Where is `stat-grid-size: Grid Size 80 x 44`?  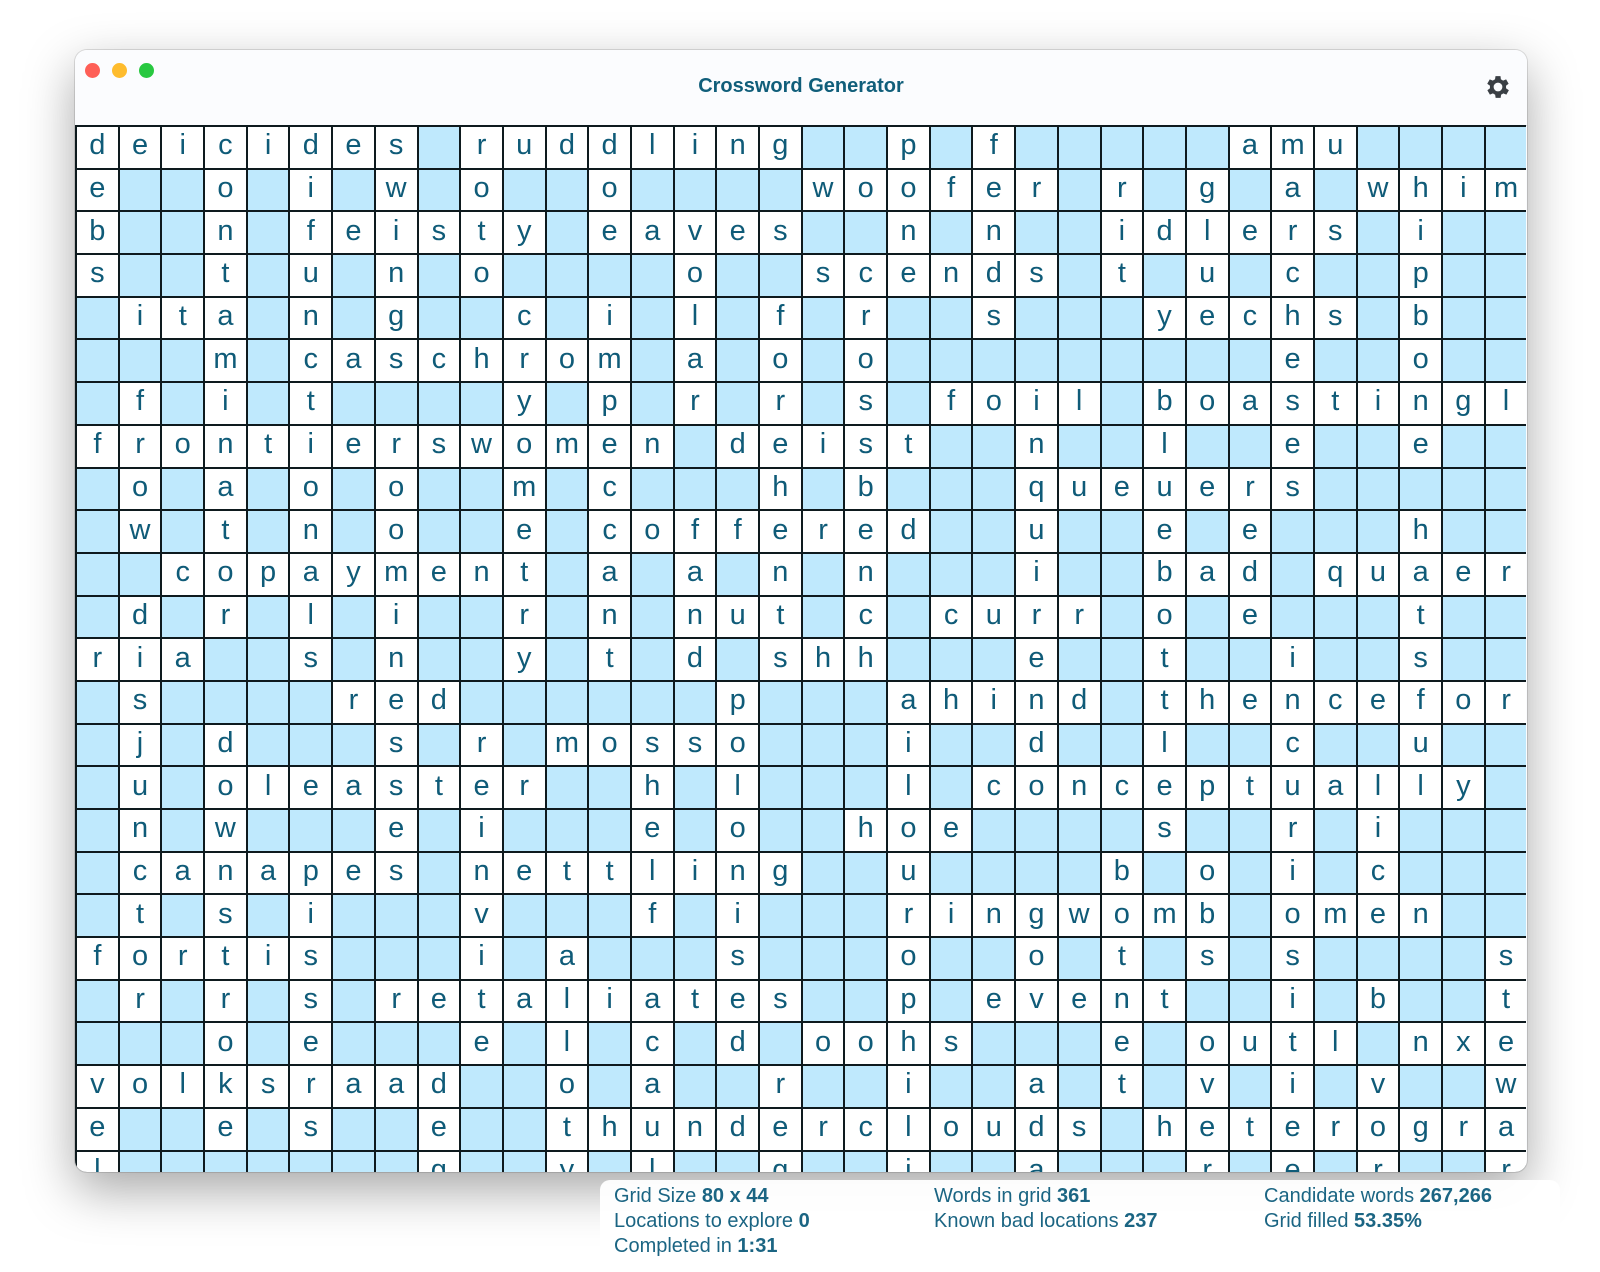
stat-grid-size: Grid Size 80 x 44 is located at coordinates (774, 1196).